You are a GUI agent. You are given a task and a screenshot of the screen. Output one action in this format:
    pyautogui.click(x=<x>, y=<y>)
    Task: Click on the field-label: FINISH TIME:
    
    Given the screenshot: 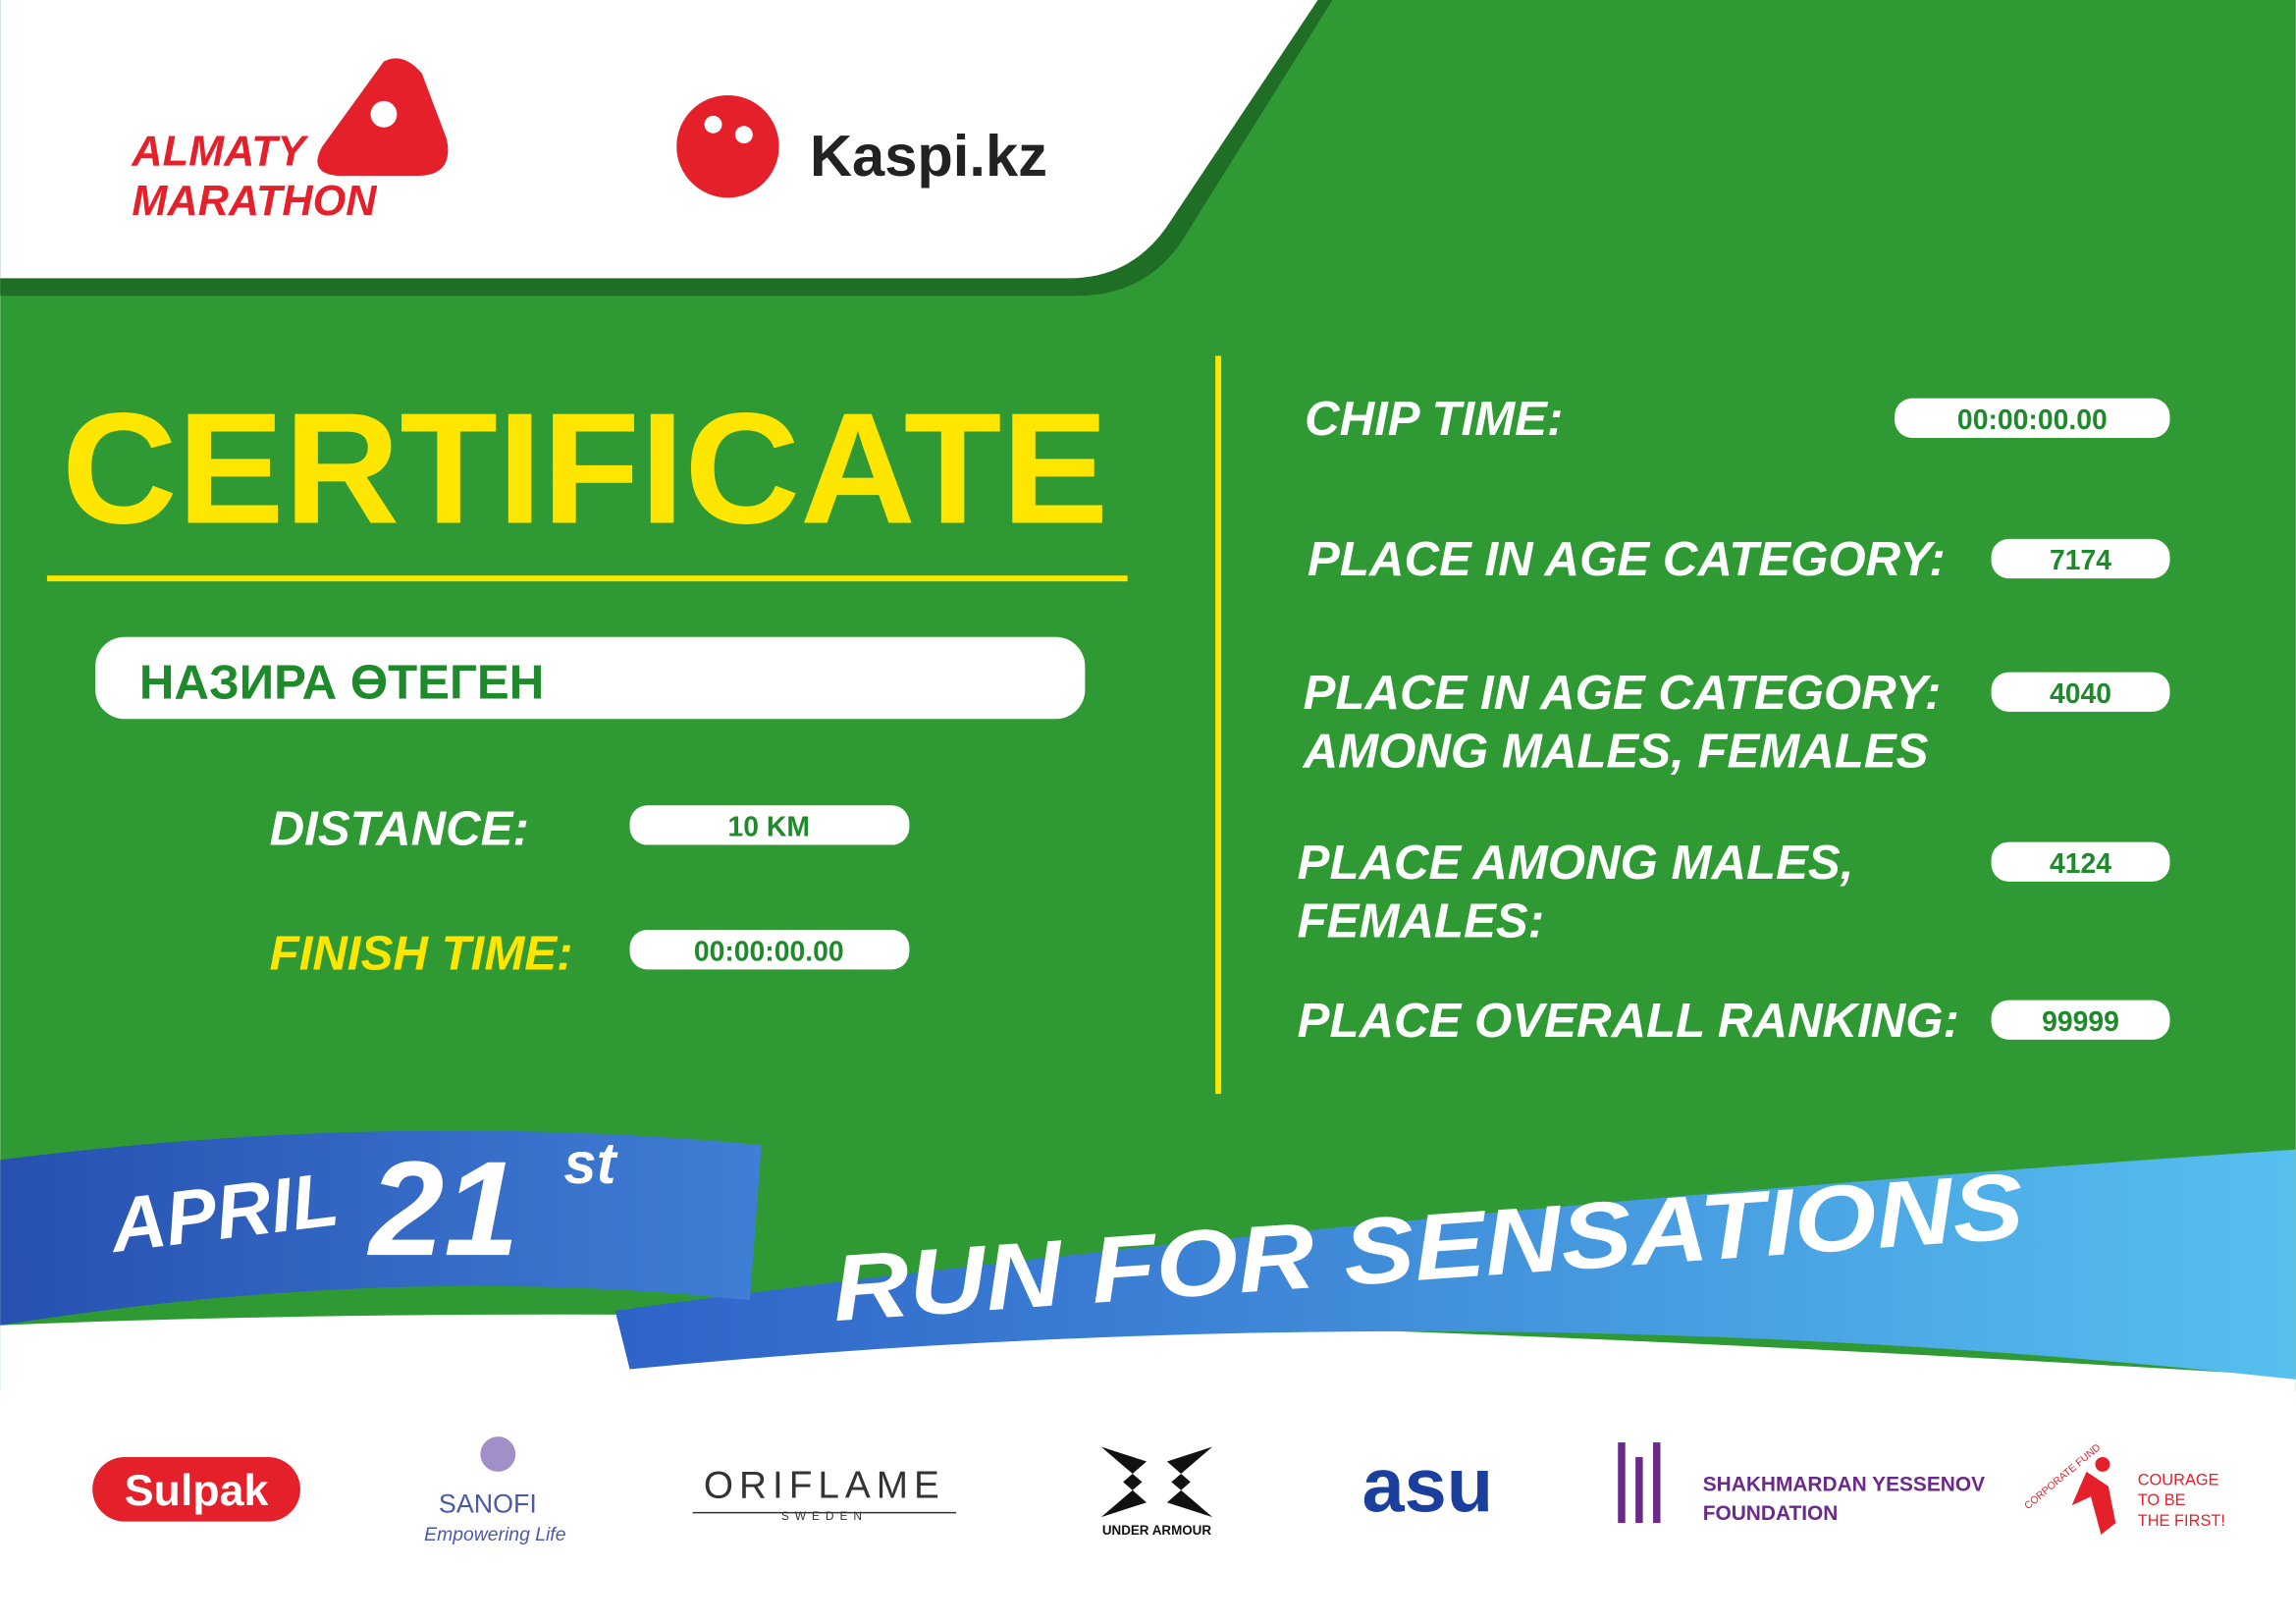 What is the action you would take?
    pyautogui.click(x=422, y=953)
    